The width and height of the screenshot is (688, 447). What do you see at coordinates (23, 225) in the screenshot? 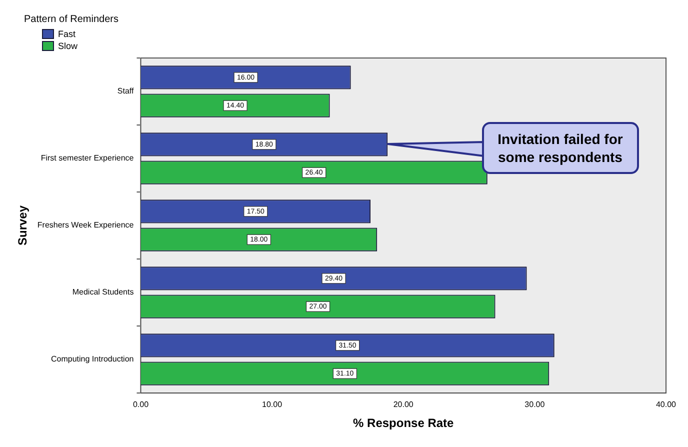
I see `y-axis-title: Survey` at bounding box center [23, 225].